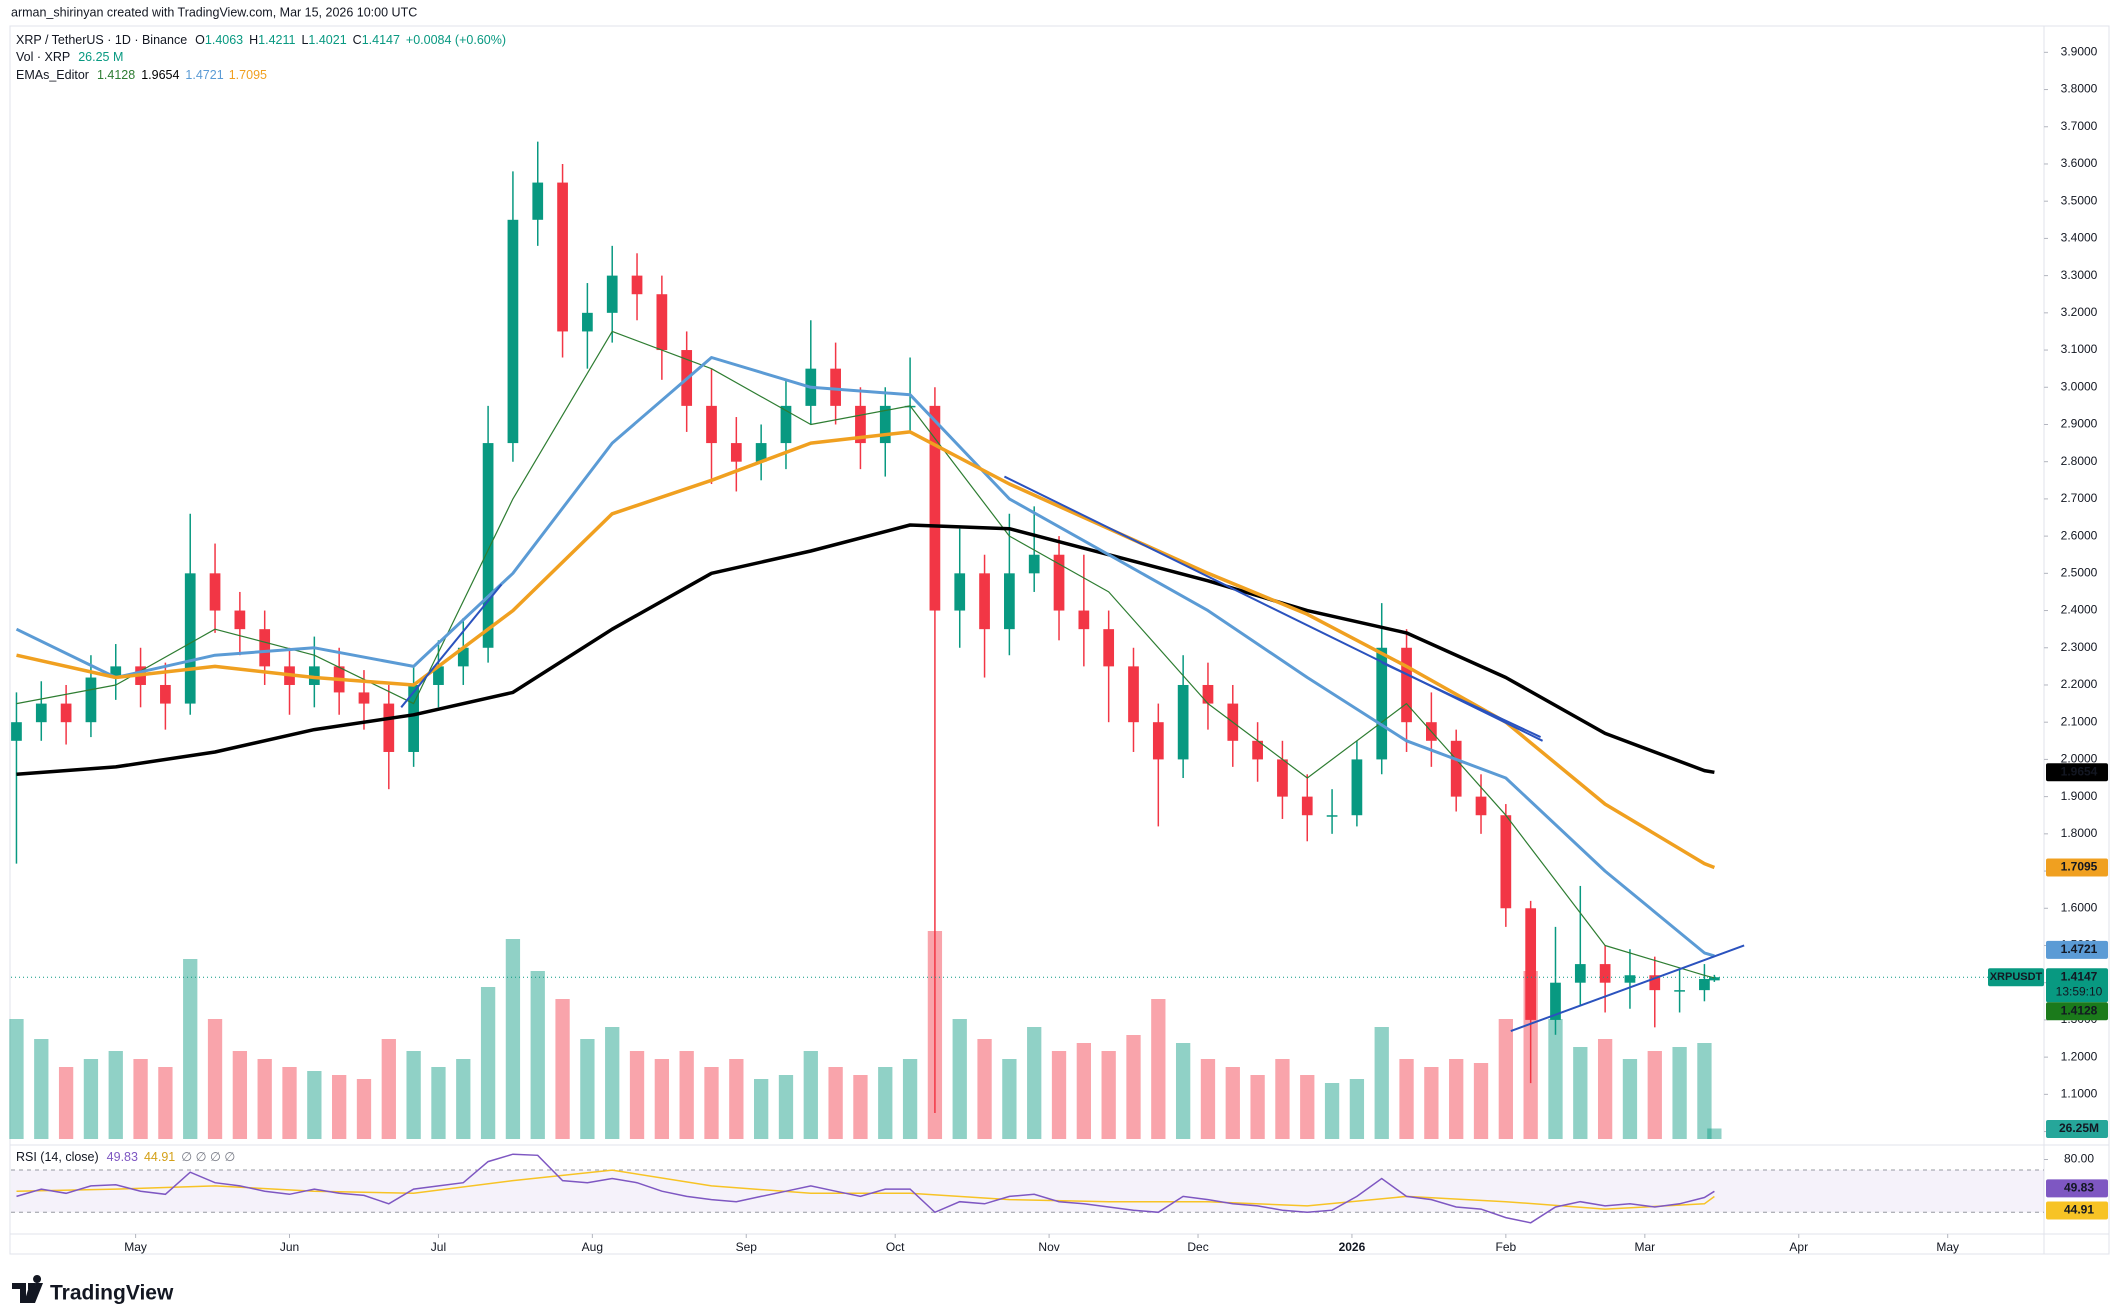  What do you see at coordinates (248, 75) in the screenshot?
I see `ema-value: 1.7095` at bounding box center [248, 75].